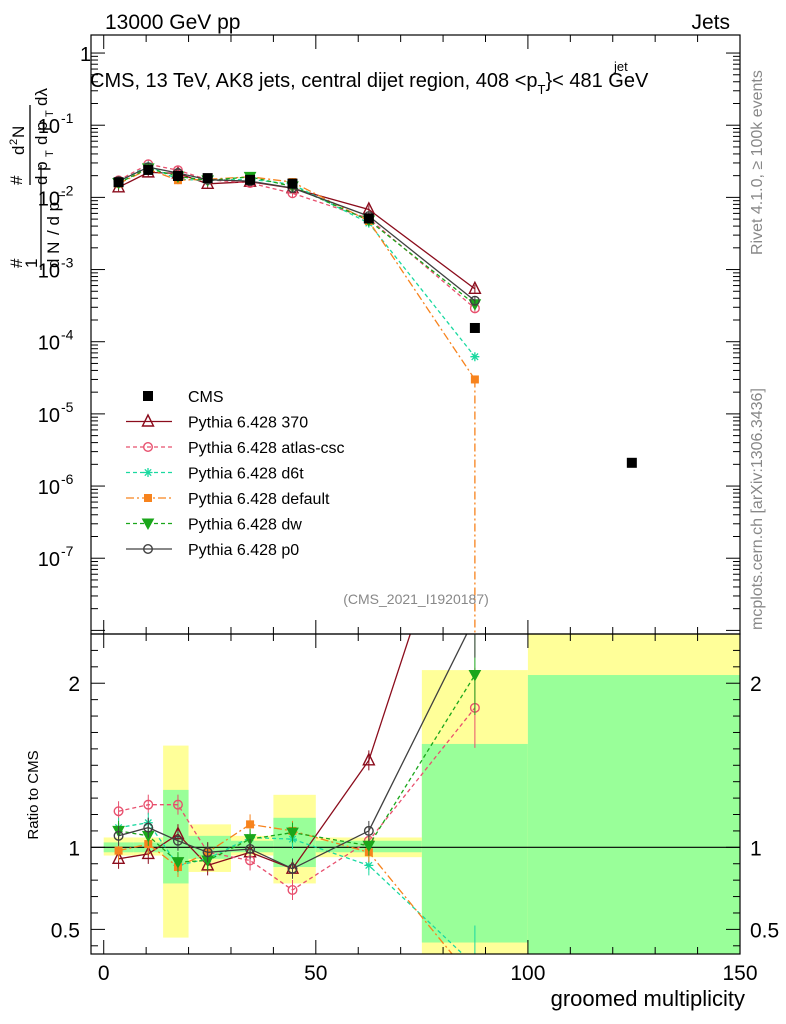 Image resolution: width=786 pixels, height=1024 pixels. I want to click on ry-tick-label-r-1: 1, so click(756, 848).